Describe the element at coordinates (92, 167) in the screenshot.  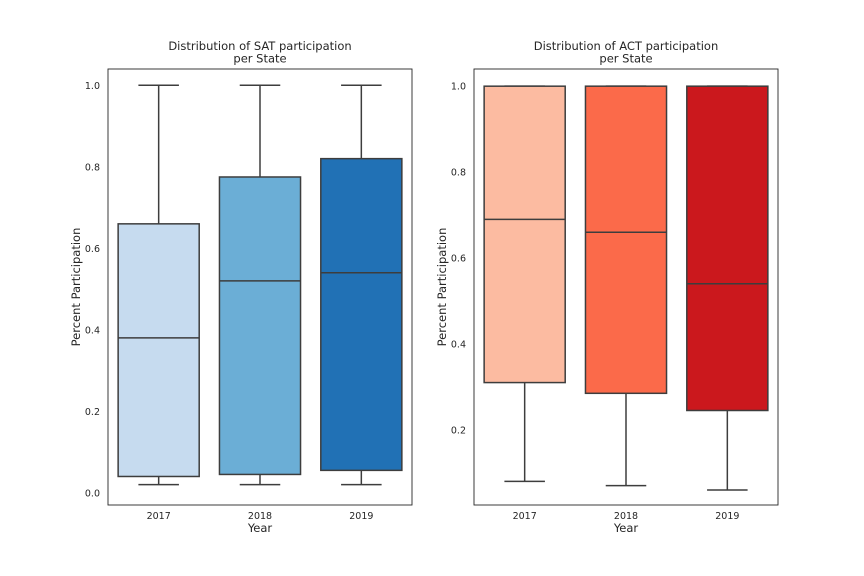
I see `sat-ytick-label: 0.8` at that location.